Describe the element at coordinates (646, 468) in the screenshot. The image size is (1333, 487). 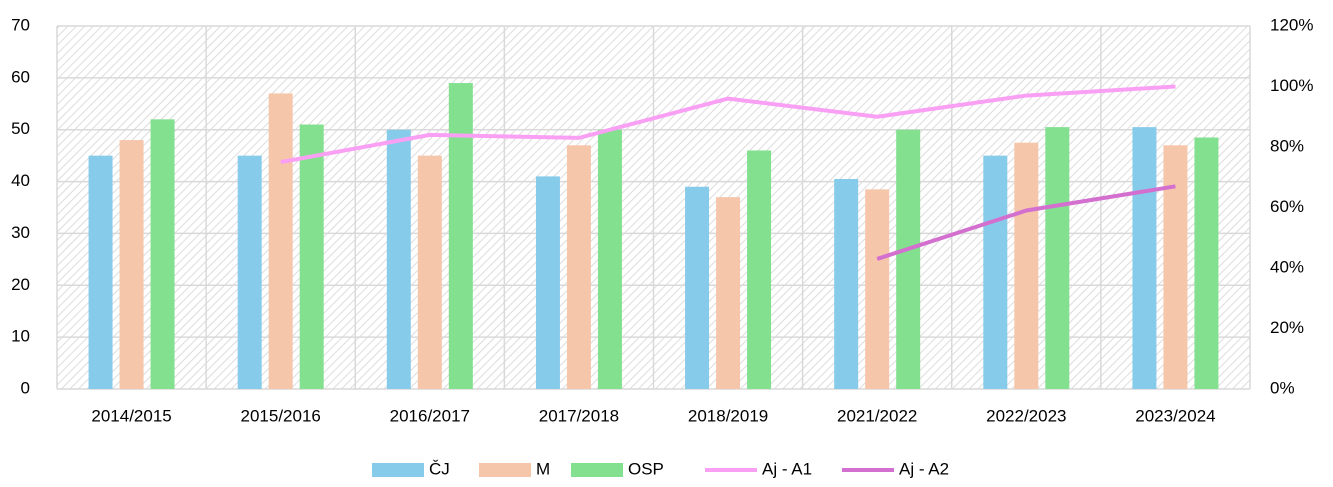
I see `legend-label: OSP` at that location.